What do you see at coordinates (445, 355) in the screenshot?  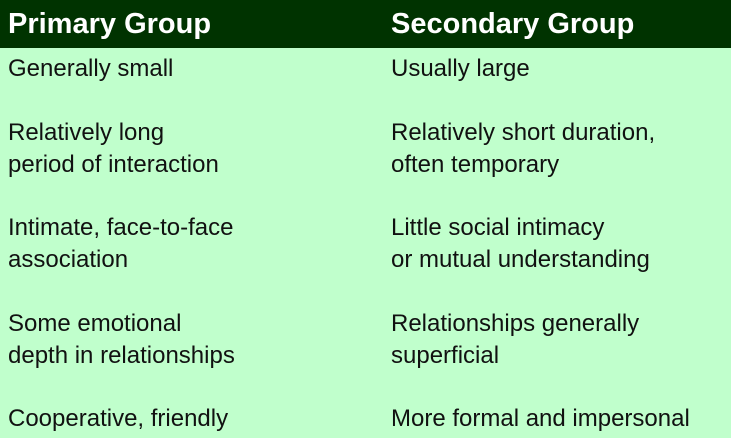 I see `cell-line: superficial` at bounding box center [445, 355].